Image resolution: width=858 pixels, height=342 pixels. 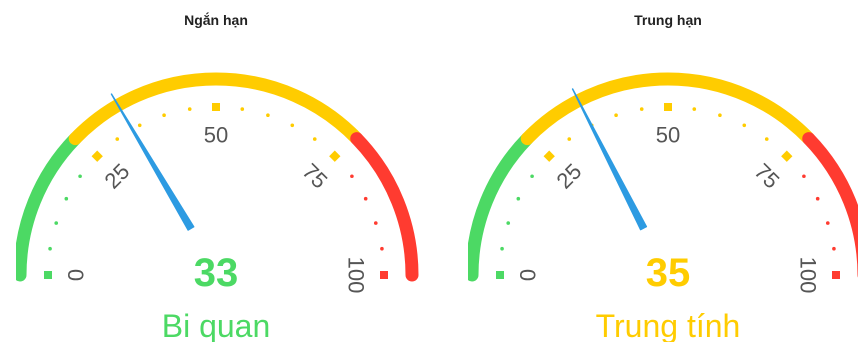 What do you see at coordinates (216, 273) in the screenshot?
I see `gauge-value: 33` at bounding box center [216, 273].